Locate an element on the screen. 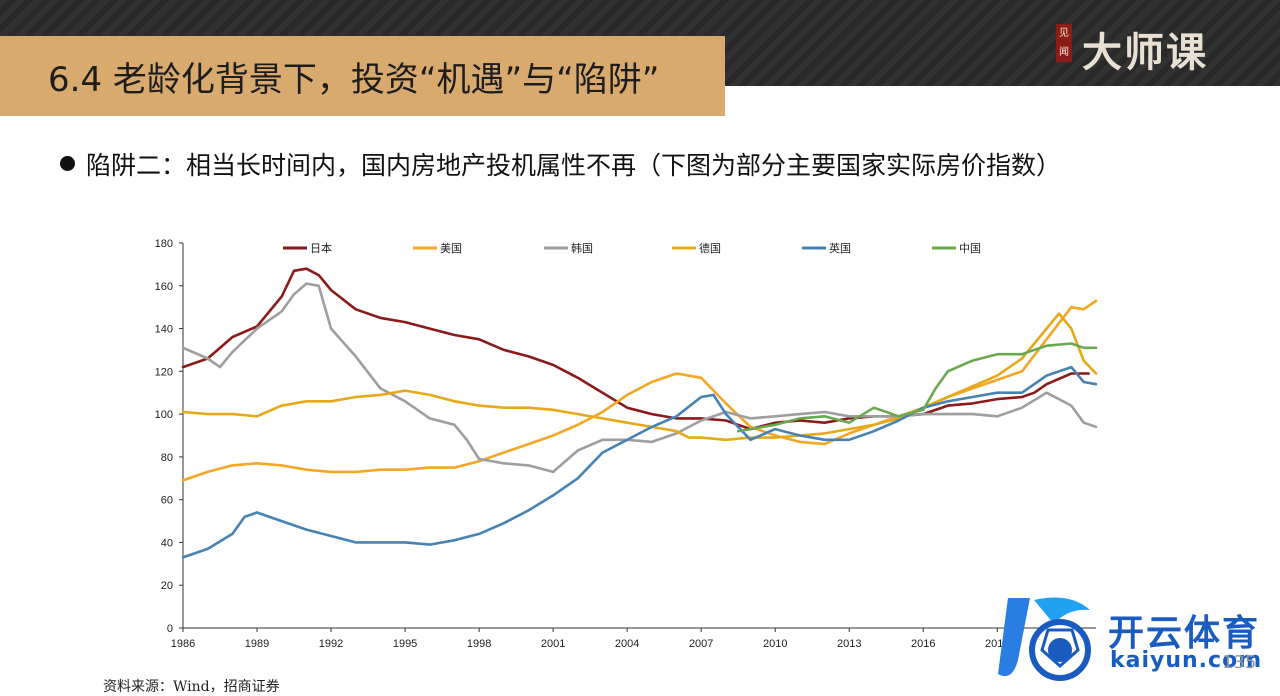  x-tick-label: 2007 is located at coordinates (701, 644).